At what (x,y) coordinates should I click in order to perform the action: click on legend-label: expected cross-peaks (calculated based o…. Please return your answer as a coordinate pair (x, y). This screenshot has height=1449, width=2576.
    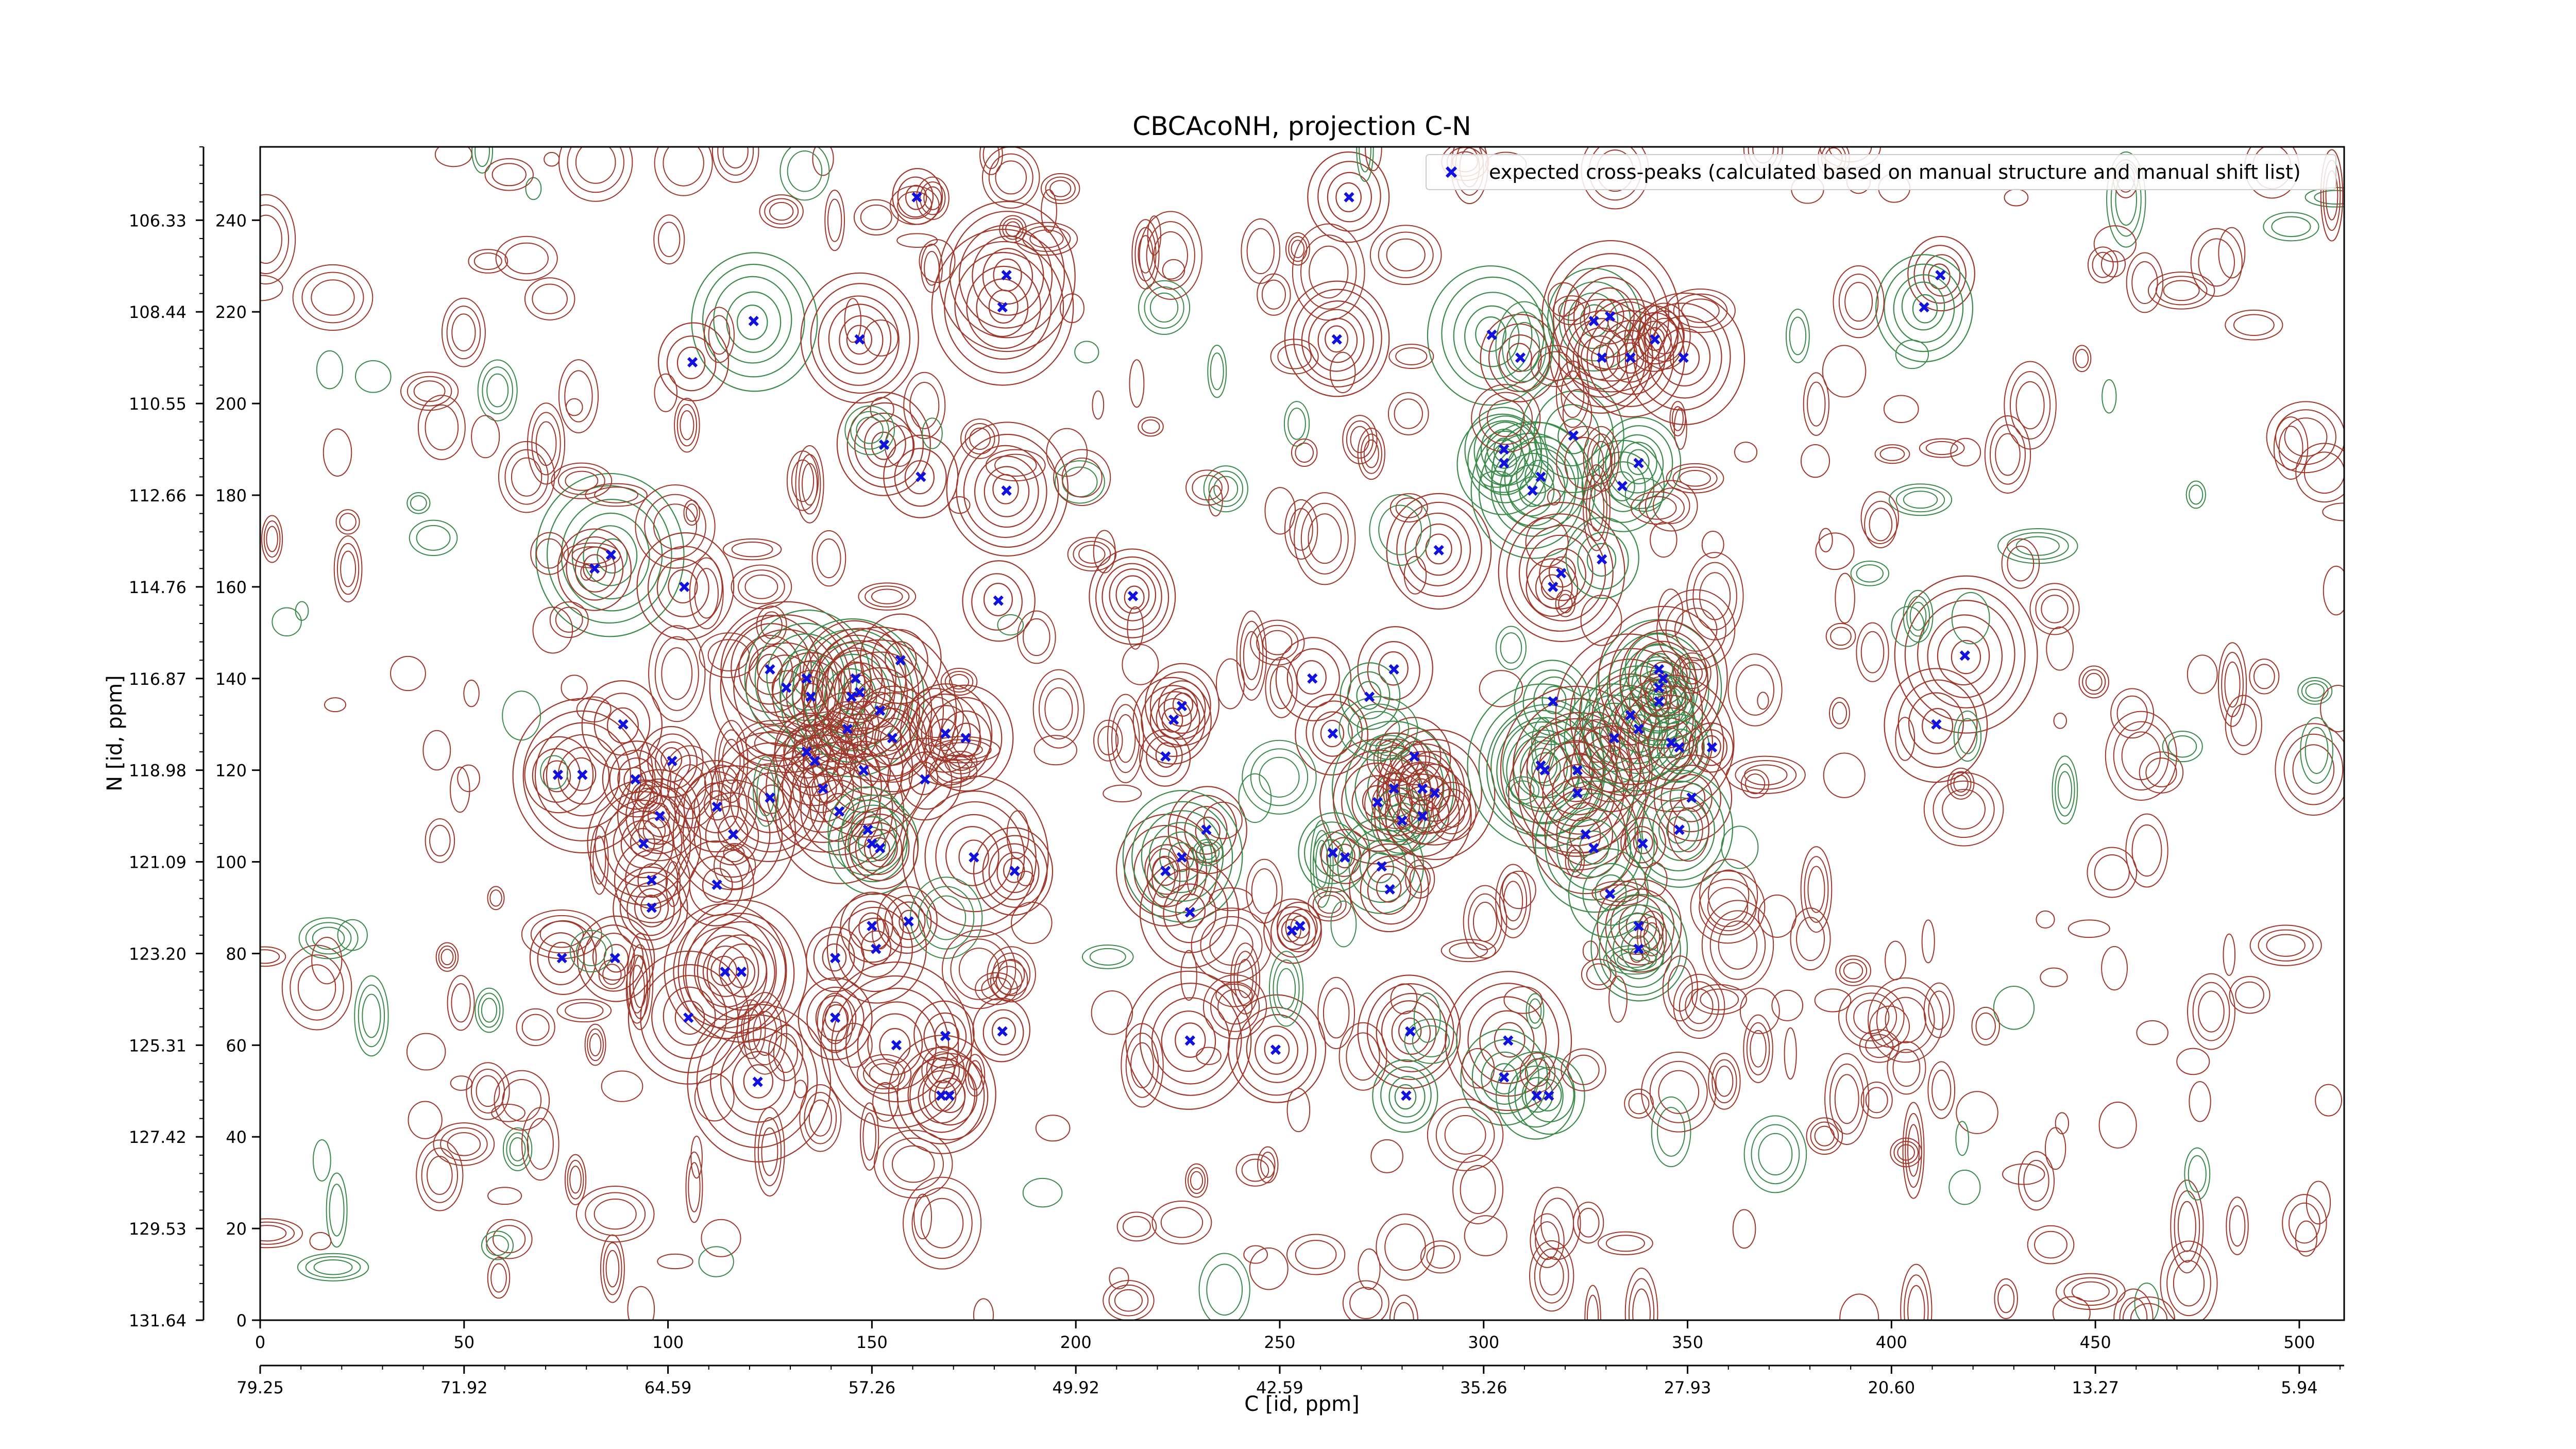
    Looking at the image, I should click on (1895, 172).